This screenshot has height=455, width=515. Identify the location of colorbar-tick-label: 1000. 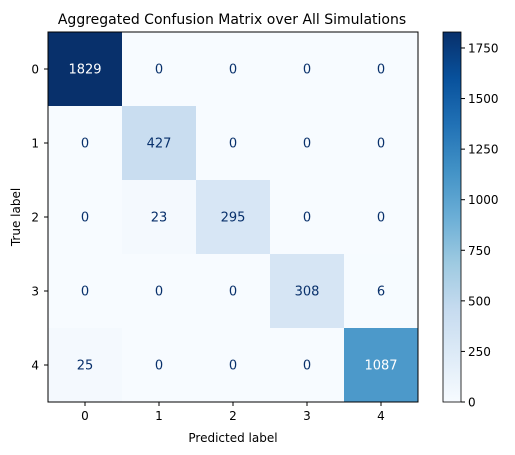
(483, 200).